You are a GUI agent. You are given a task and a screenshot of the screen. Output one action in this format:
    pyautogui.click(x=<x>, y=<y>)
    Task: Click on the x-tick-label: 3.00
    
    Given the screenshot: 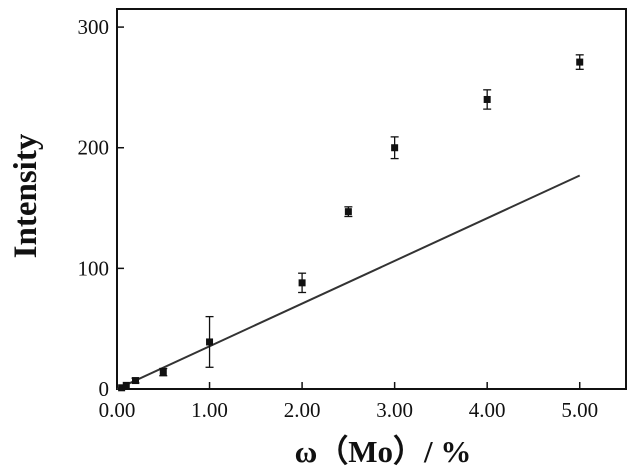 What is the action you would take?
    pyautogui.click(x=394, y=410)
    